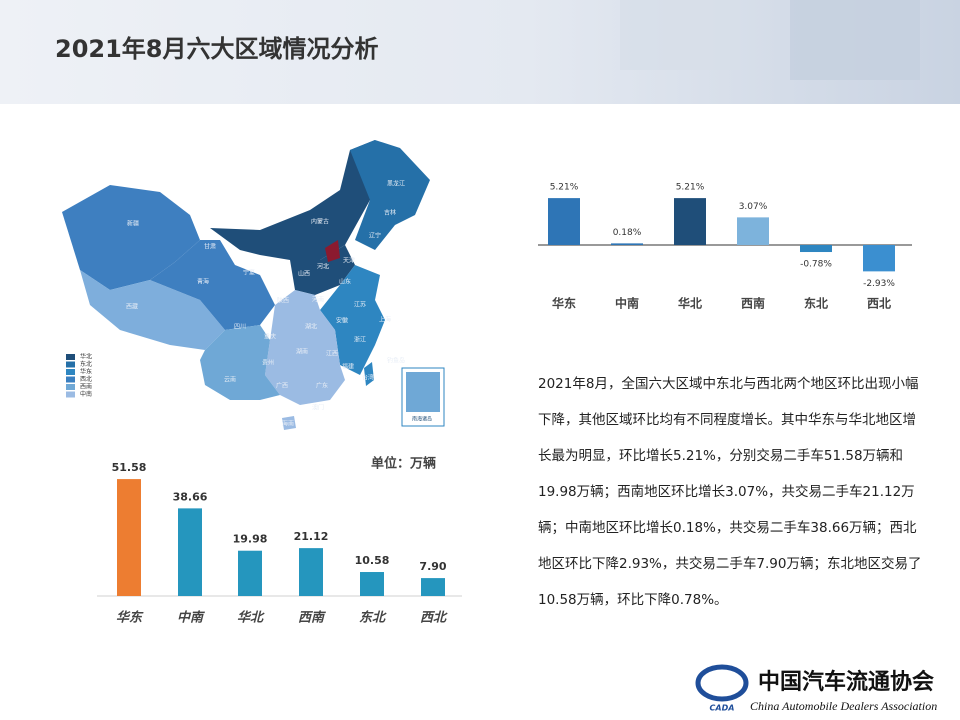  What do you see at coordinates (879, 284) in the screenshot?
I see `value-label: -2.93%` at bounding box center [879, 284].